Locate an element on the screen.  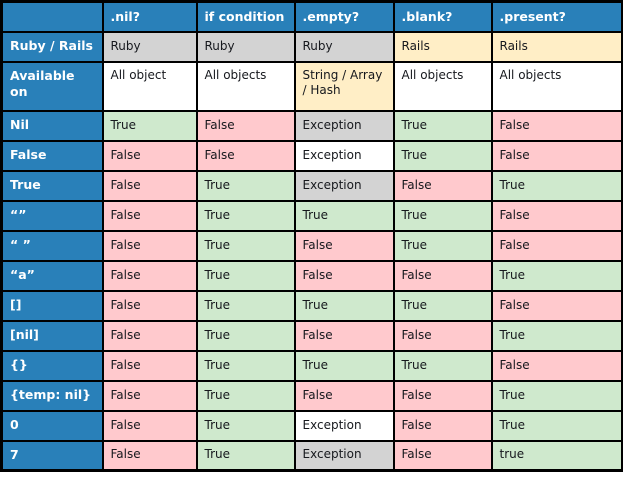
table-row: True False True Exception False True is located at coordinates (311, 185).